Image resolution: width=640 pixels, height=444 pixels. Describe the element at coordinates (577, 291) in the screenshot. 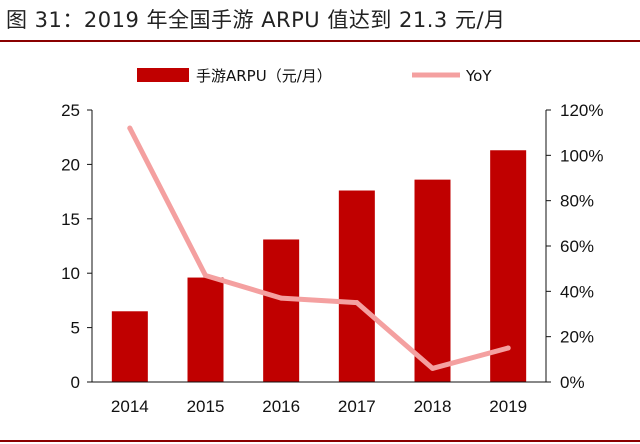

I see `right-tick-label: 40%` at that location.